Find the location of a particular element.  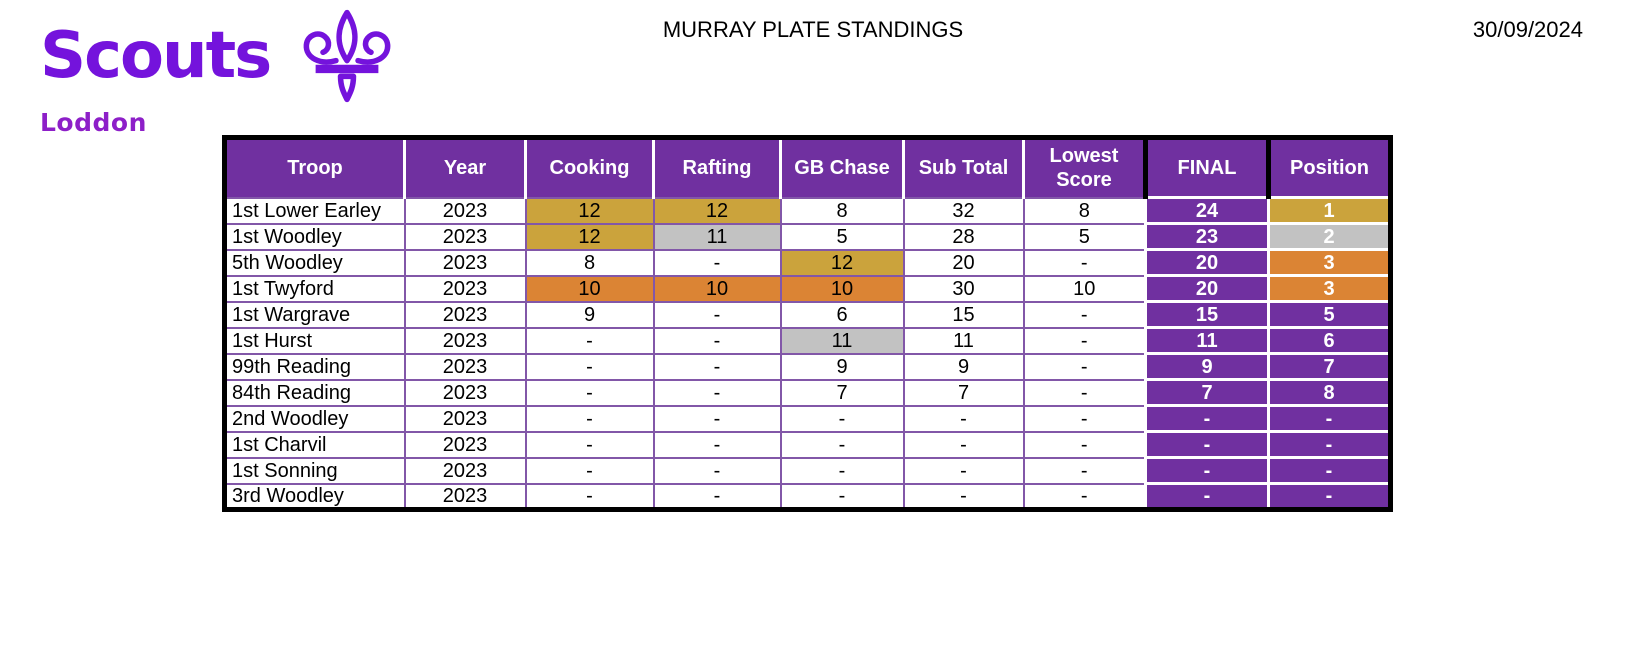

cell-gb_chase: 12 is located at coordinates (842, 262).